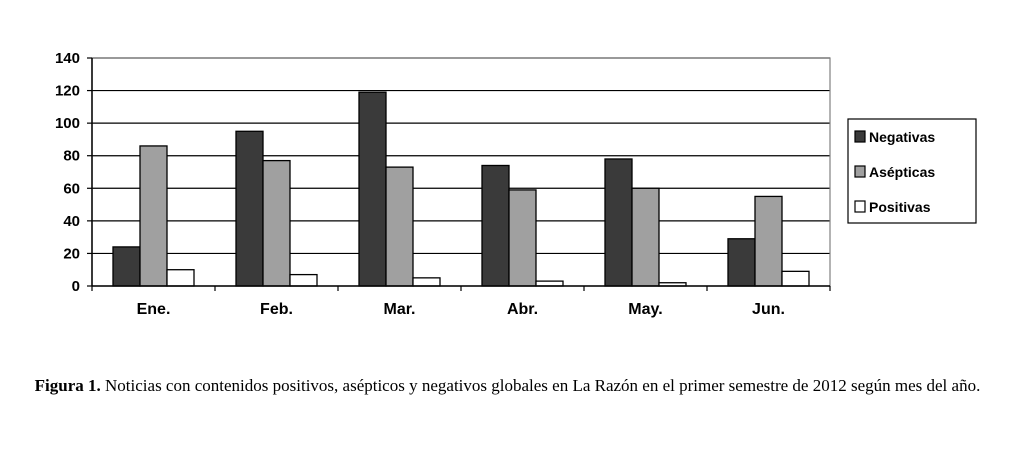 This screenshot has height=467, width=1015. What do you see at coordinates (461, 309) in the screenshot?
I see `x-tick-labels: Ene. Feb. Mar. Abr. May. Jun.` at bounding box center [461, 309].